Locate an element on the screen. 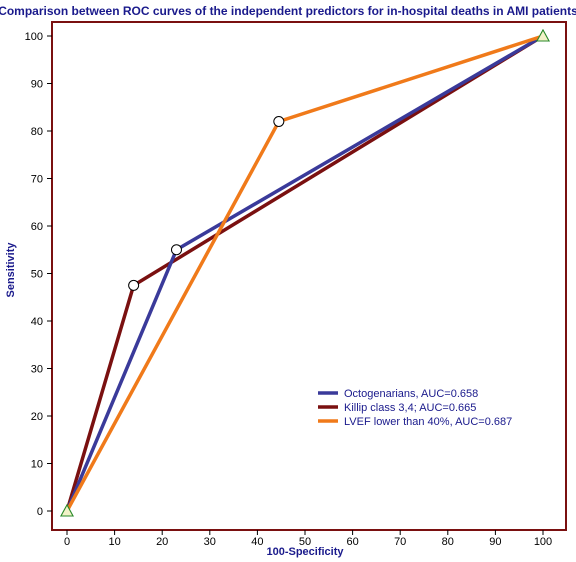 This screenshot has width=576, height=562. y-tick-label: 40 is located at coordinates (37, 322).